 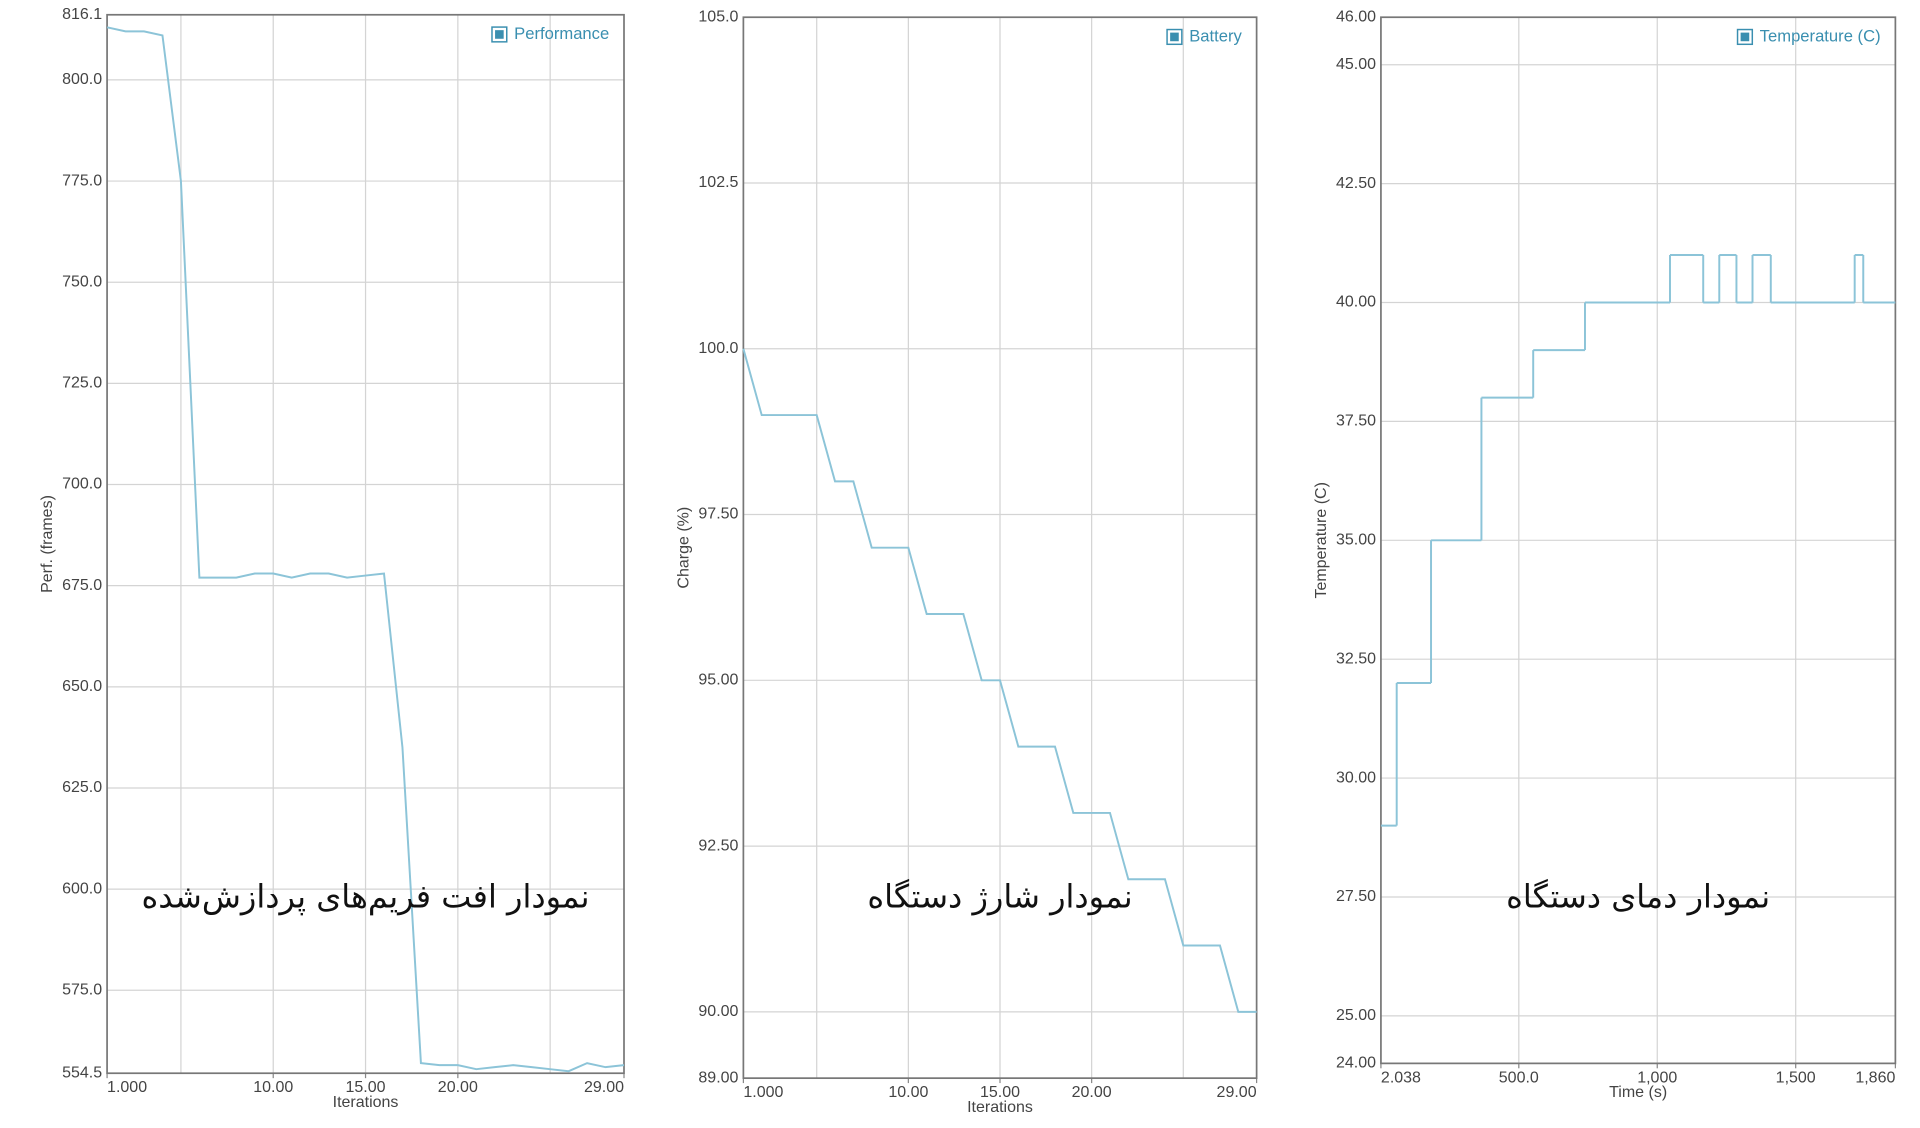 I want to click on legend-label: Performance, so click(x=561, y=33).